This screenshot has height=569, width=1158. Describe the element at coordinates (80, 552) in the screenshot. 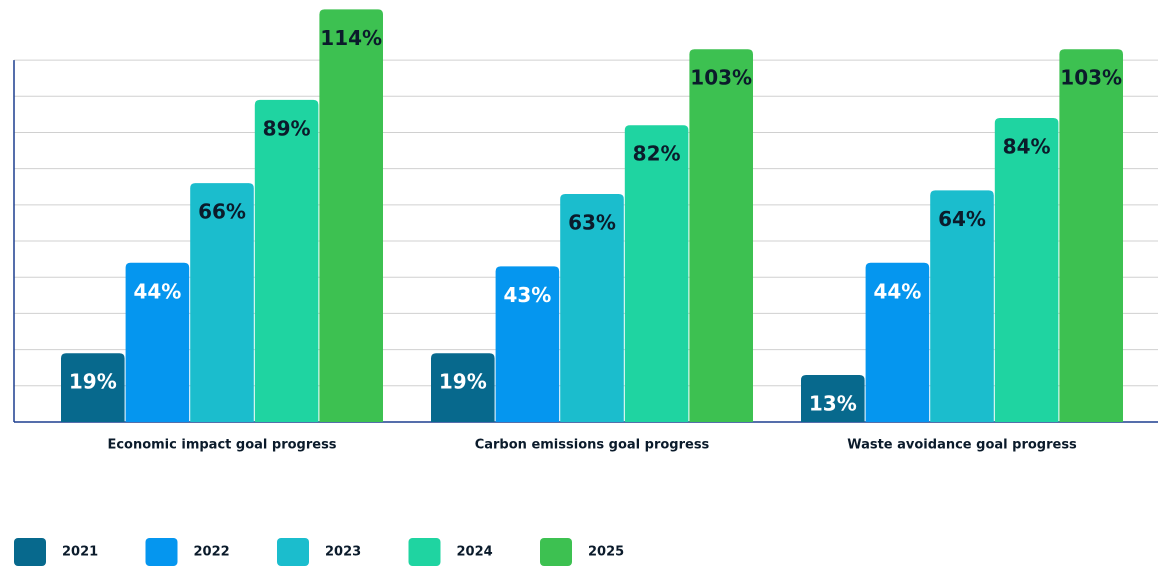

I see `legend-label: 2021` at that location.